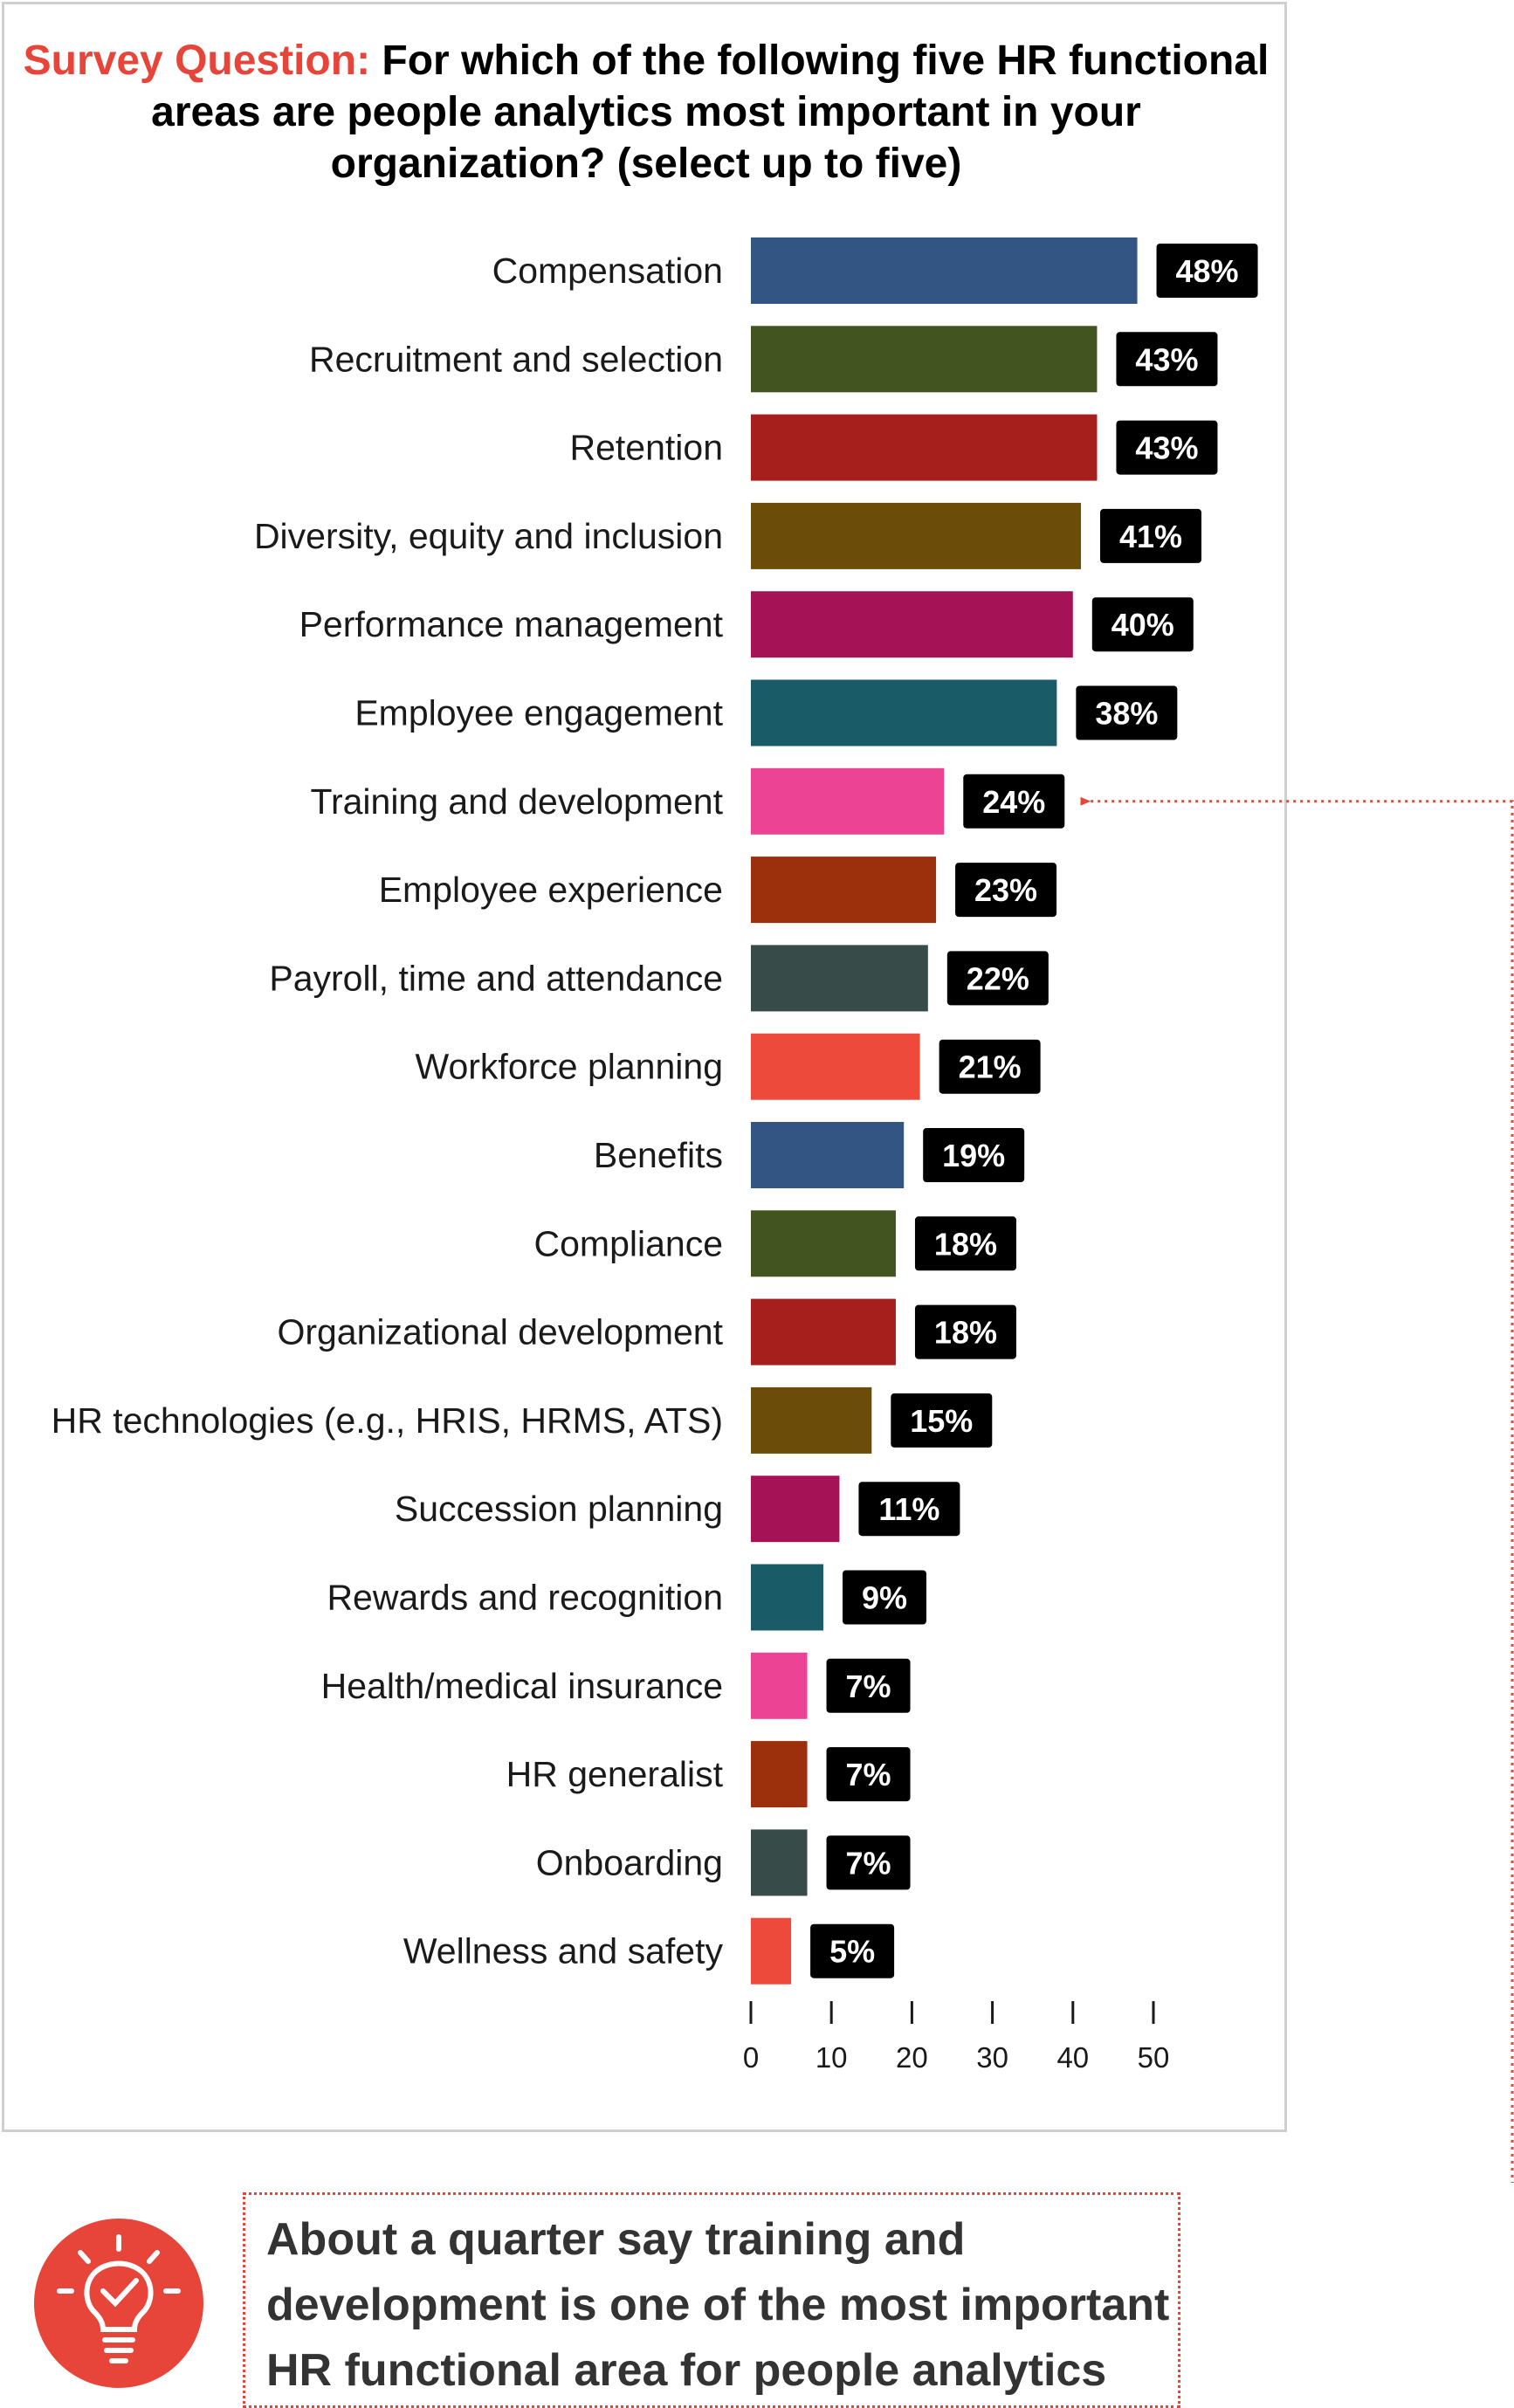 The height and width of the screenshot is (2408, 1514). I want to click on value-label: 41%, so click(1150, 536).